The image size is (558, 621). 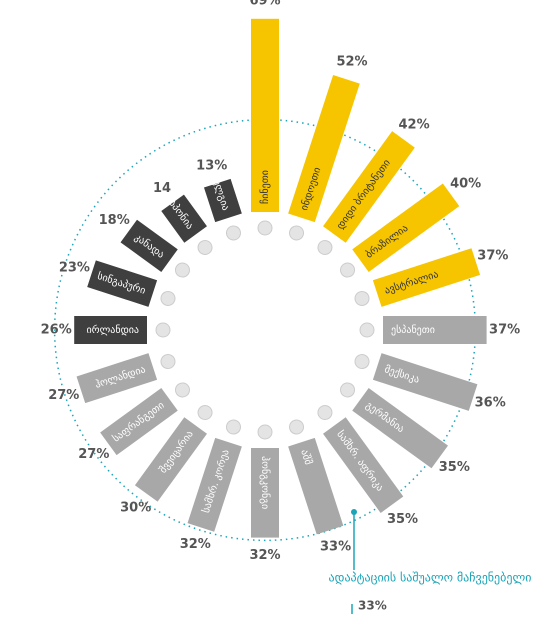 I want to click on value-label: 42%, so click(x=413, y=124).